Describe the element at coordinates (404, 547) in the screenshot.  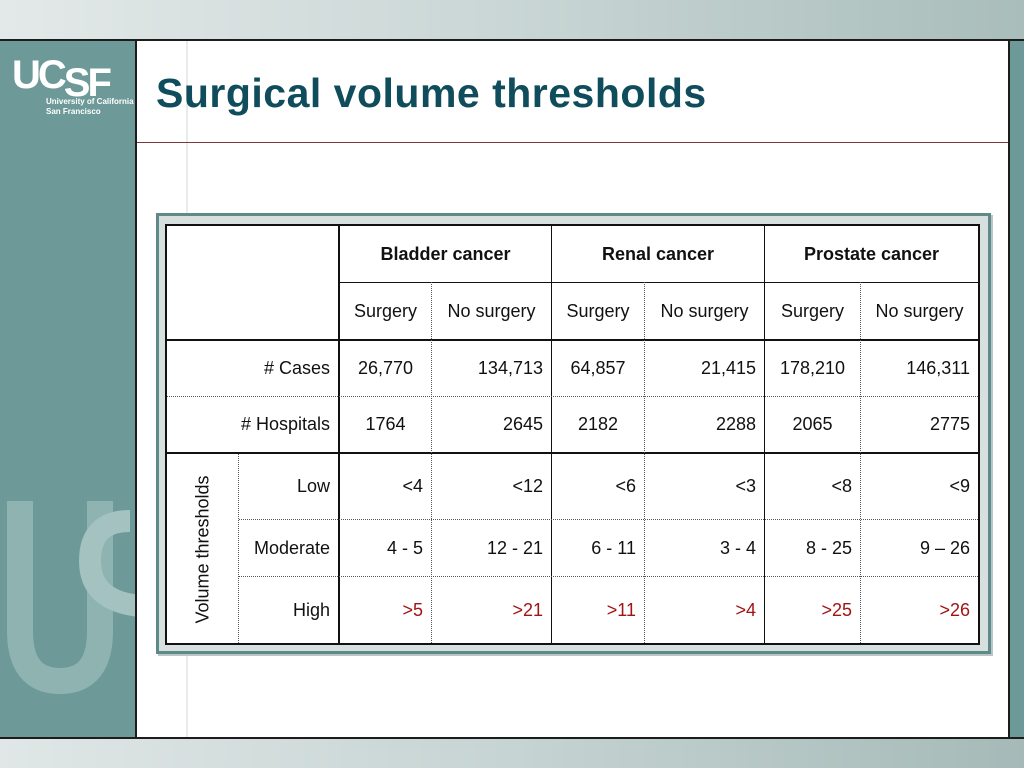
I see `cell-moderate: 4 - 5` at that location.